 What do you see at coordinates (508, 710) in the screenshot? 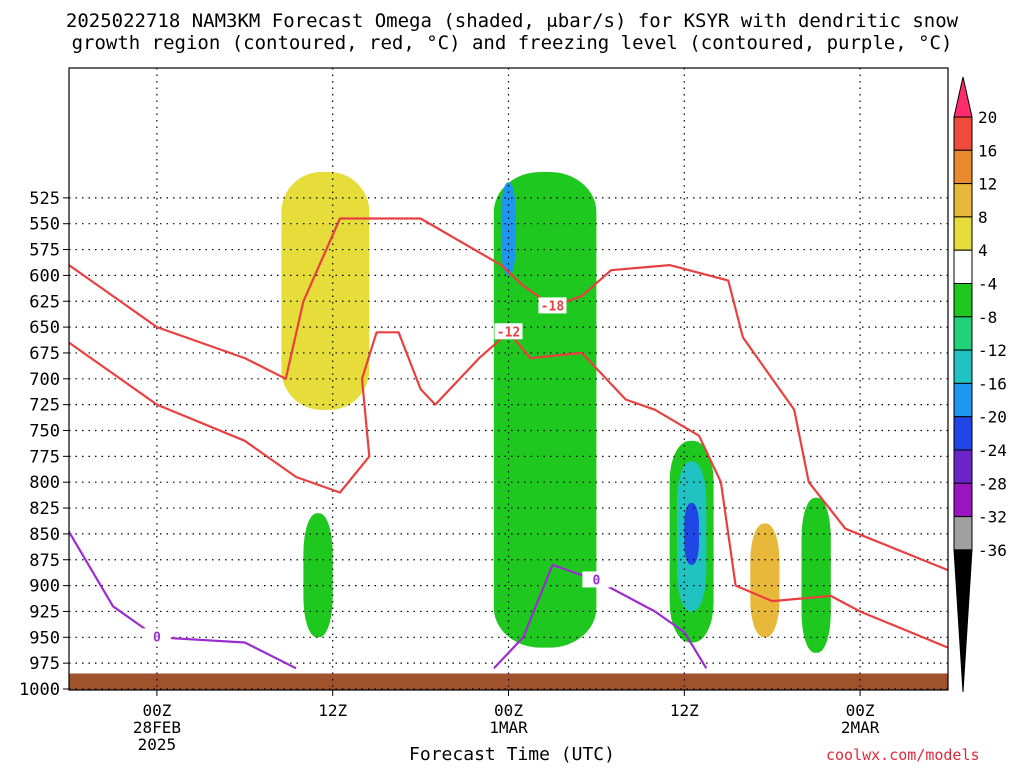
I see `x-tick-label-2-0: 00Z` at bounding box center [508, 710].